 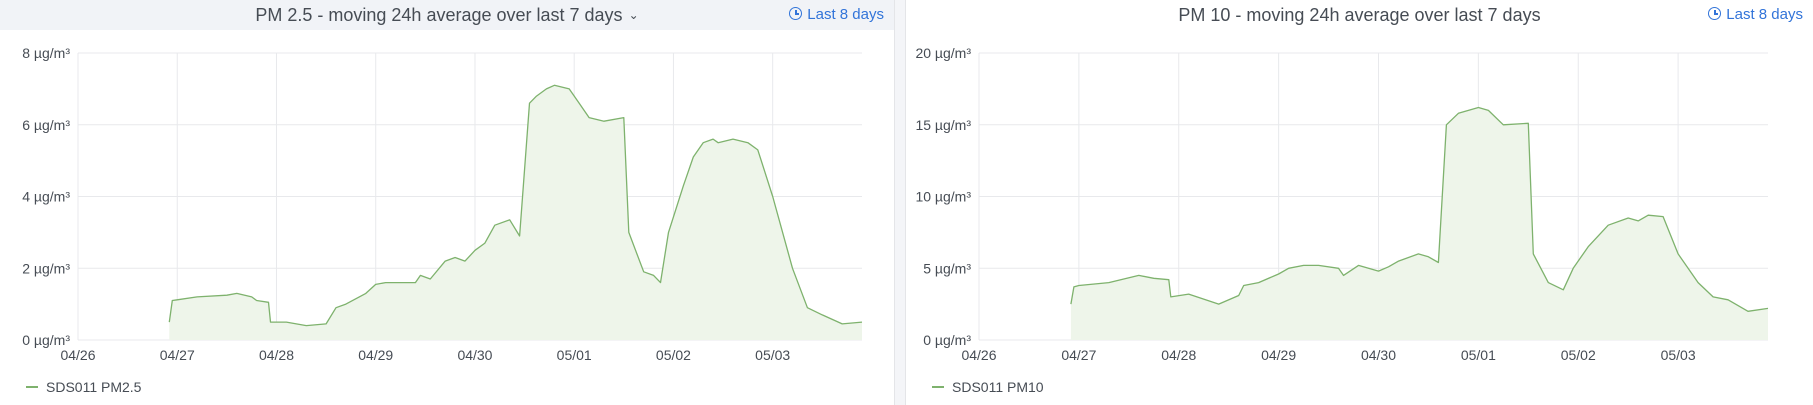 What do you see at coordinates (998, 387) in the screenshot?
I see `legend-label: SDS011 PM10` at bounding box center [998, 387].